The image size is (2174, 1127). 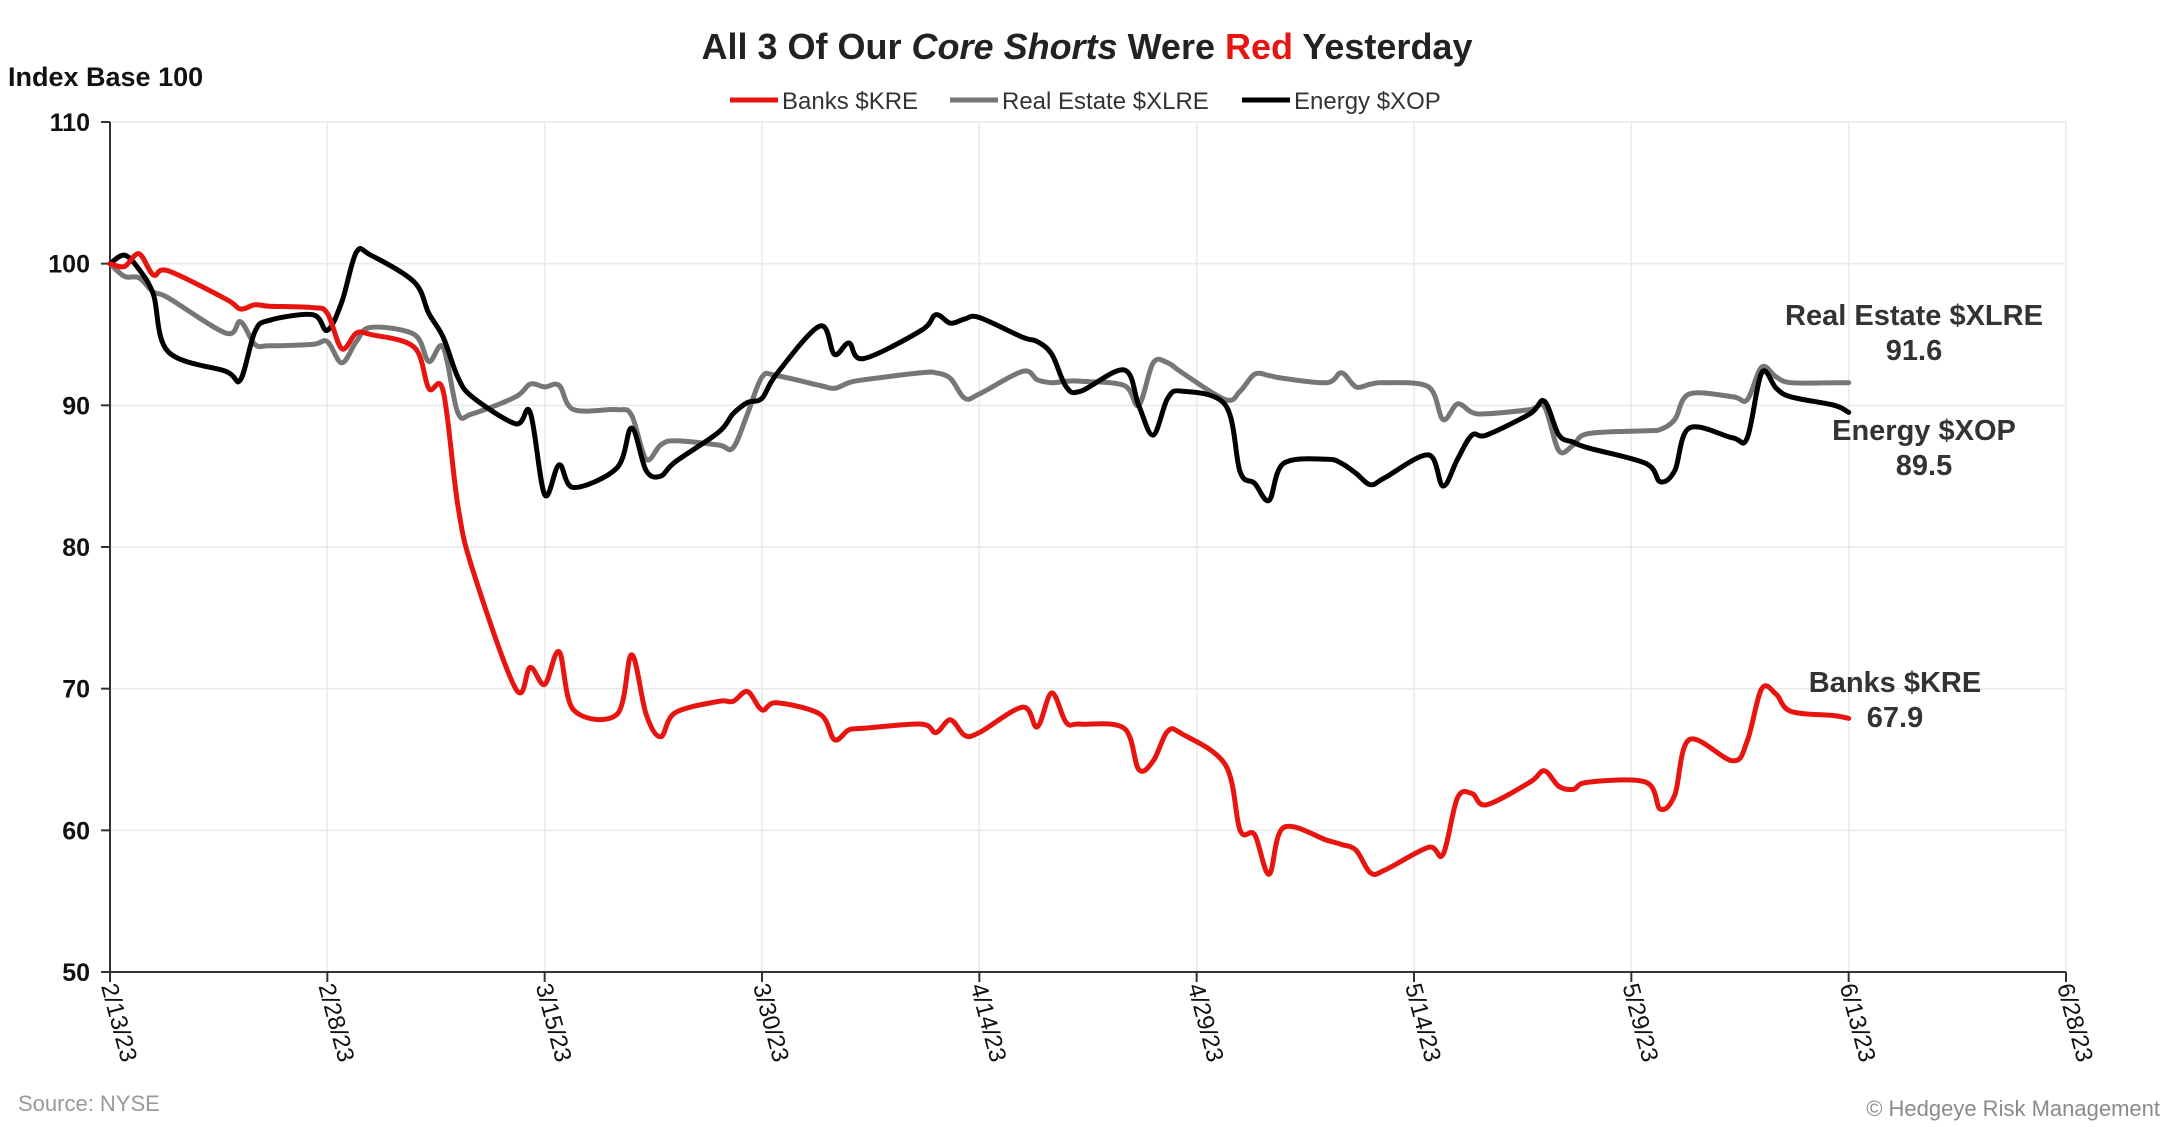 I want to click on y-tick-label-4: 90, so click(x=76, y=406).